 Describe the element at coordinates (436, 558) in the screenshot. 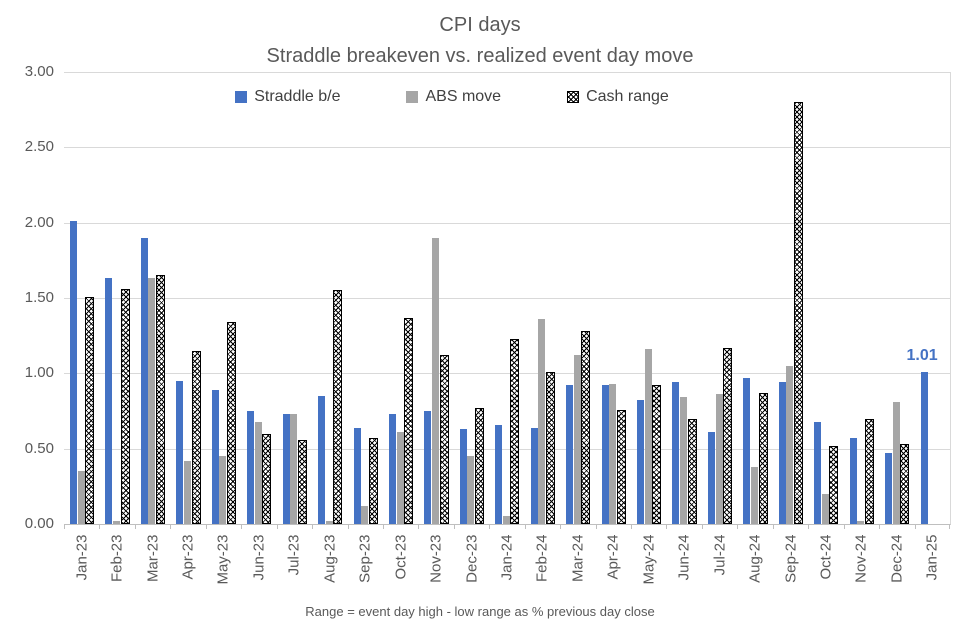

I see `x-axis-label-nov-23: Nov-23` at that location.